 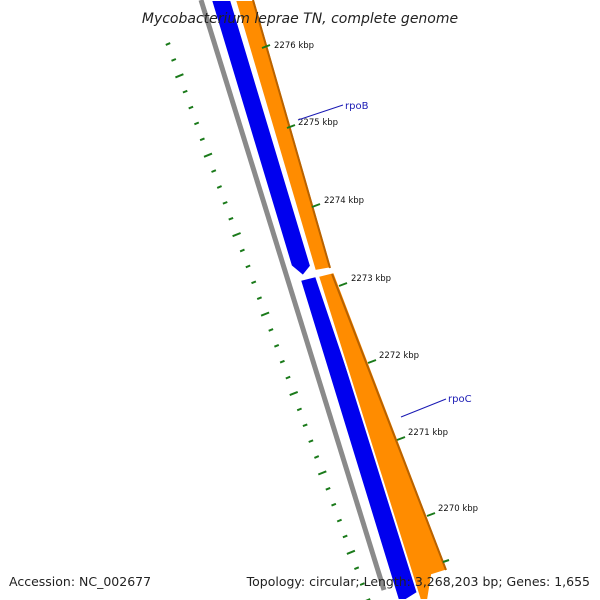 I want to click on forward-gene-block-lower, so click(x=361, y=437).